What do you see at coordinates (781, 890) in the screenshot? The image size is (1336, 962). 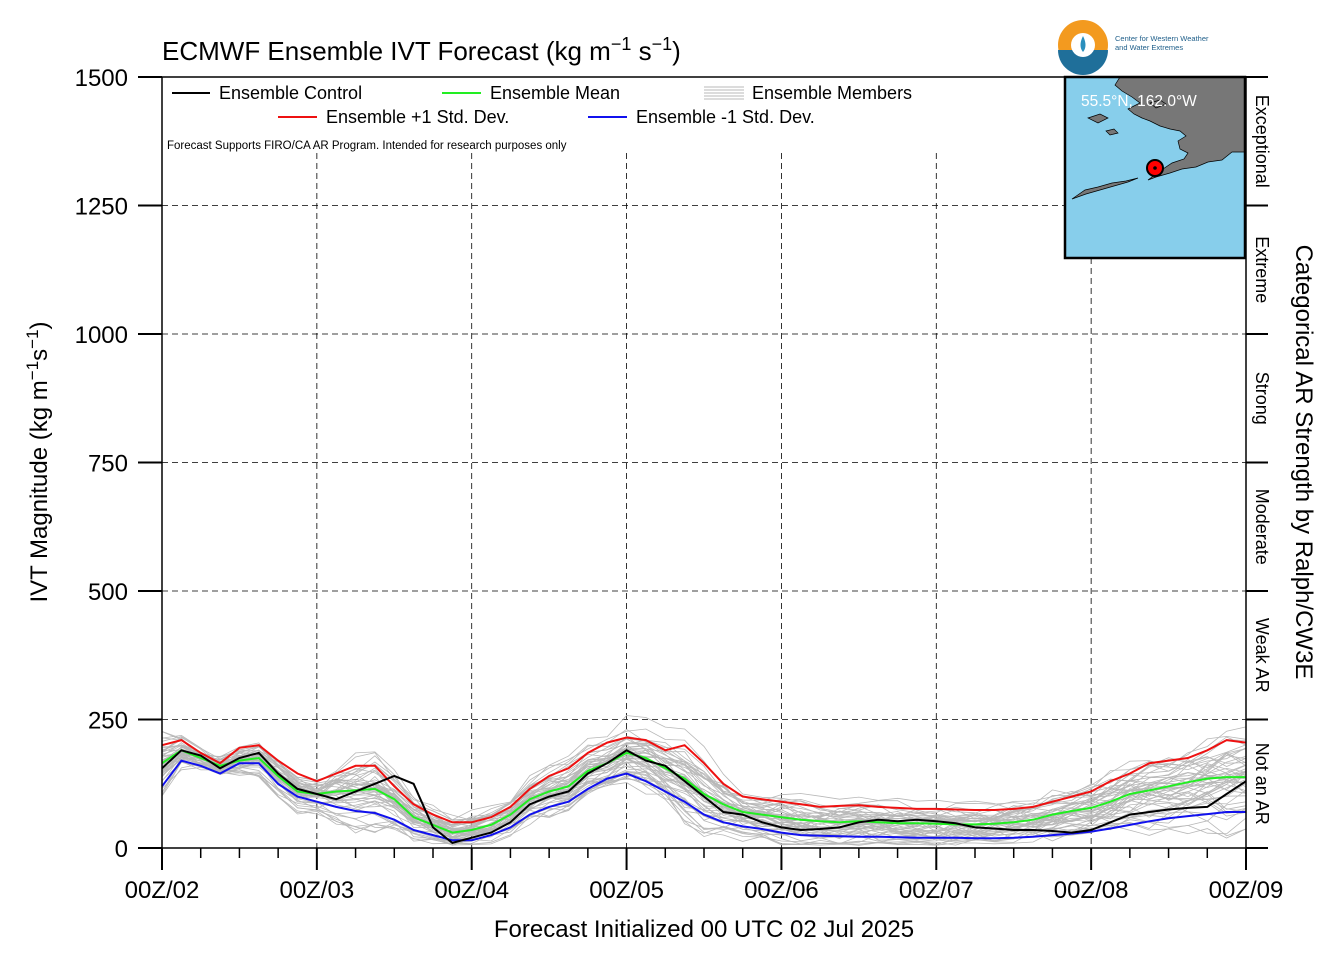 I see `x-tick-label: 00Z/06` at bounding box center [781, 890].